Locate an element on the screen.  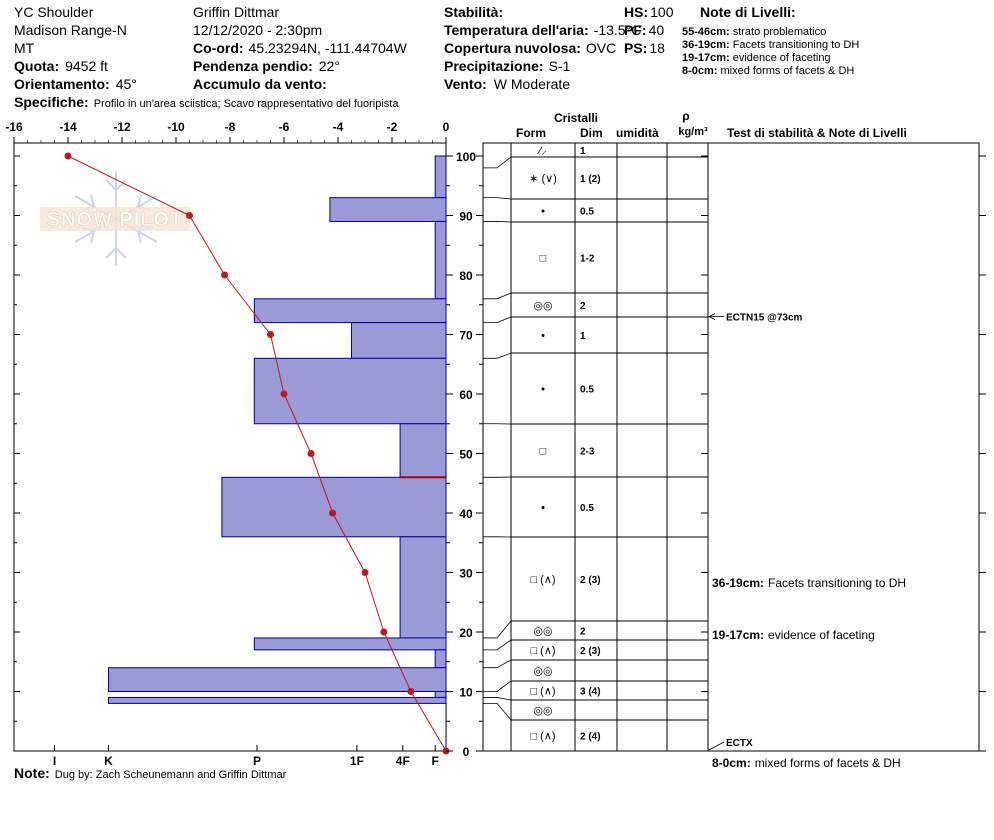
temp-tick-label: -16 is located at coordinates (14, 127).